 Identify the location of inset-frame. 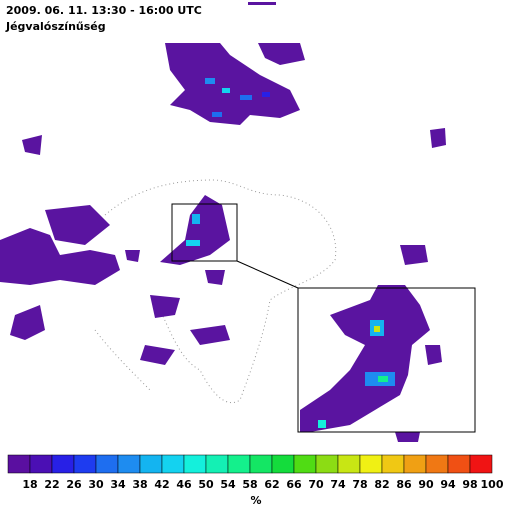
(386, 360).